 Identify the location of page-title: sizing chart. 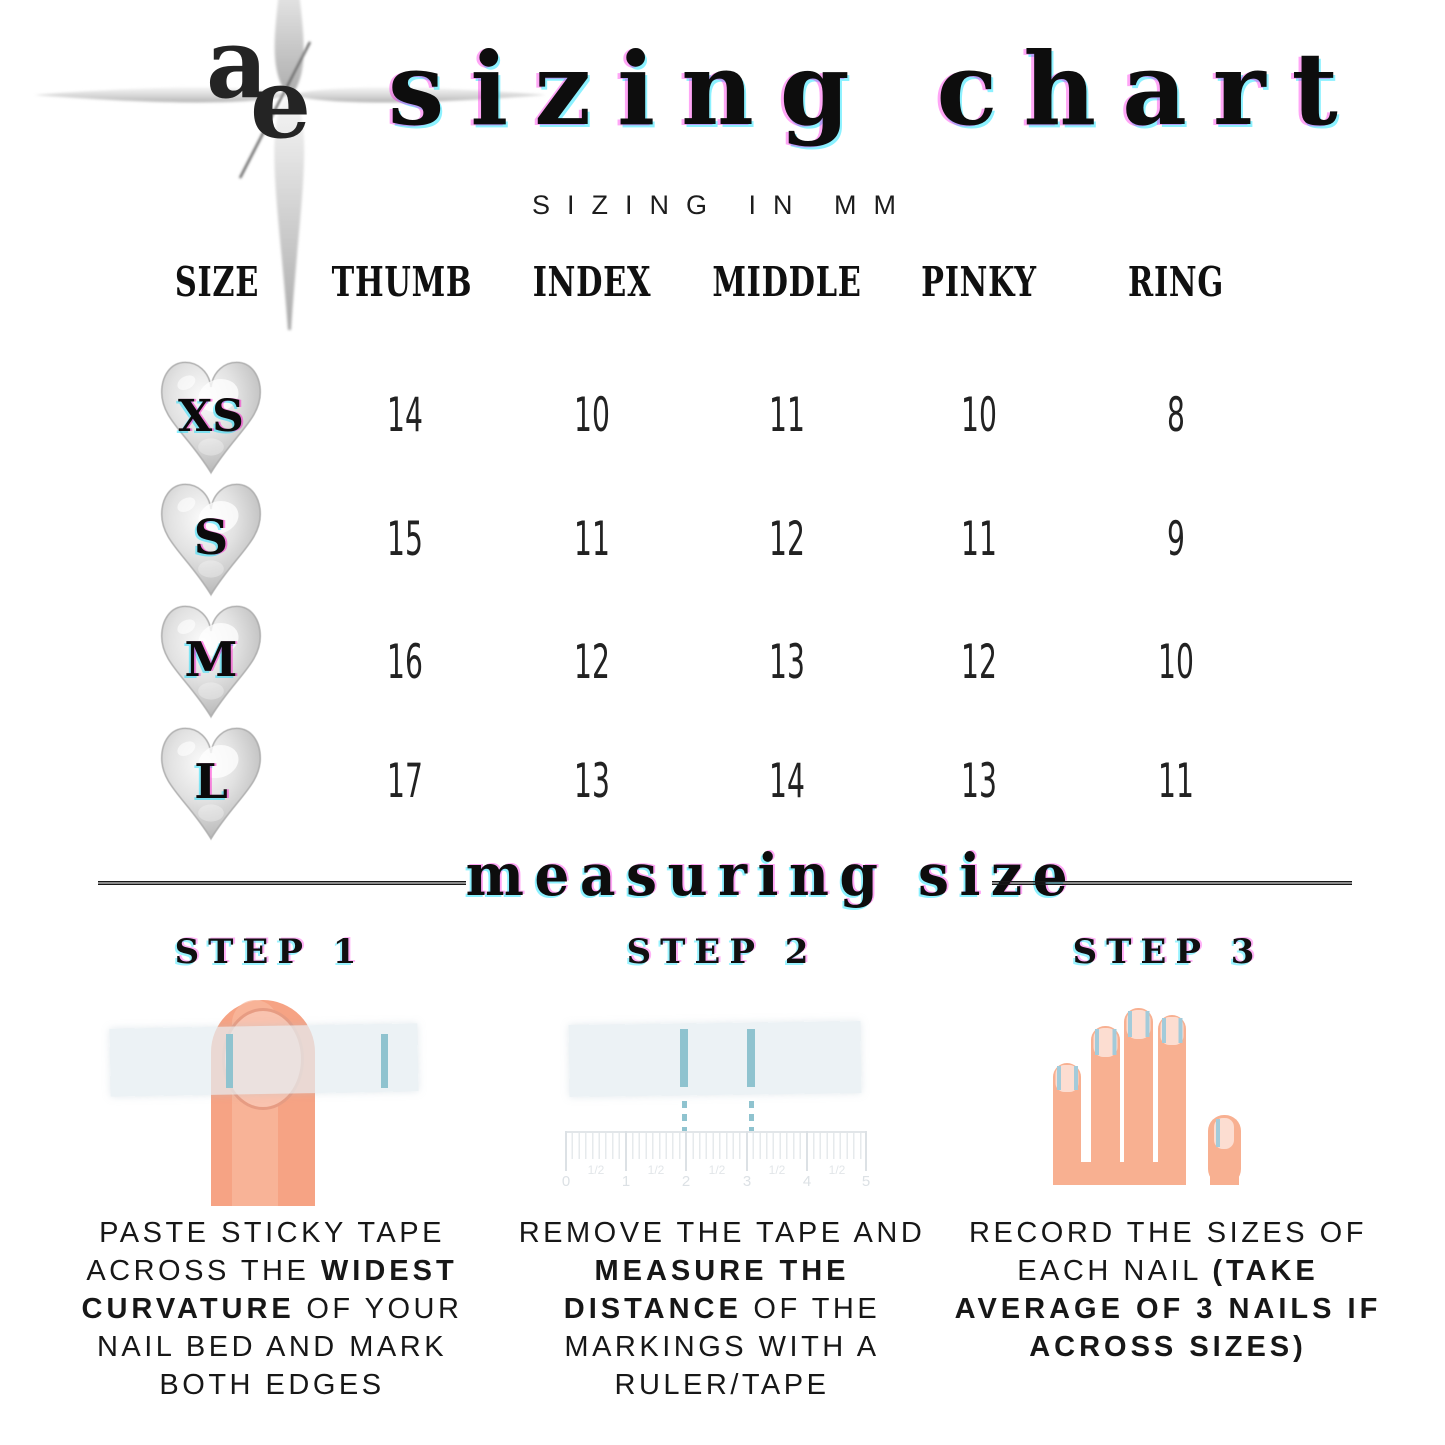
(876, 89).